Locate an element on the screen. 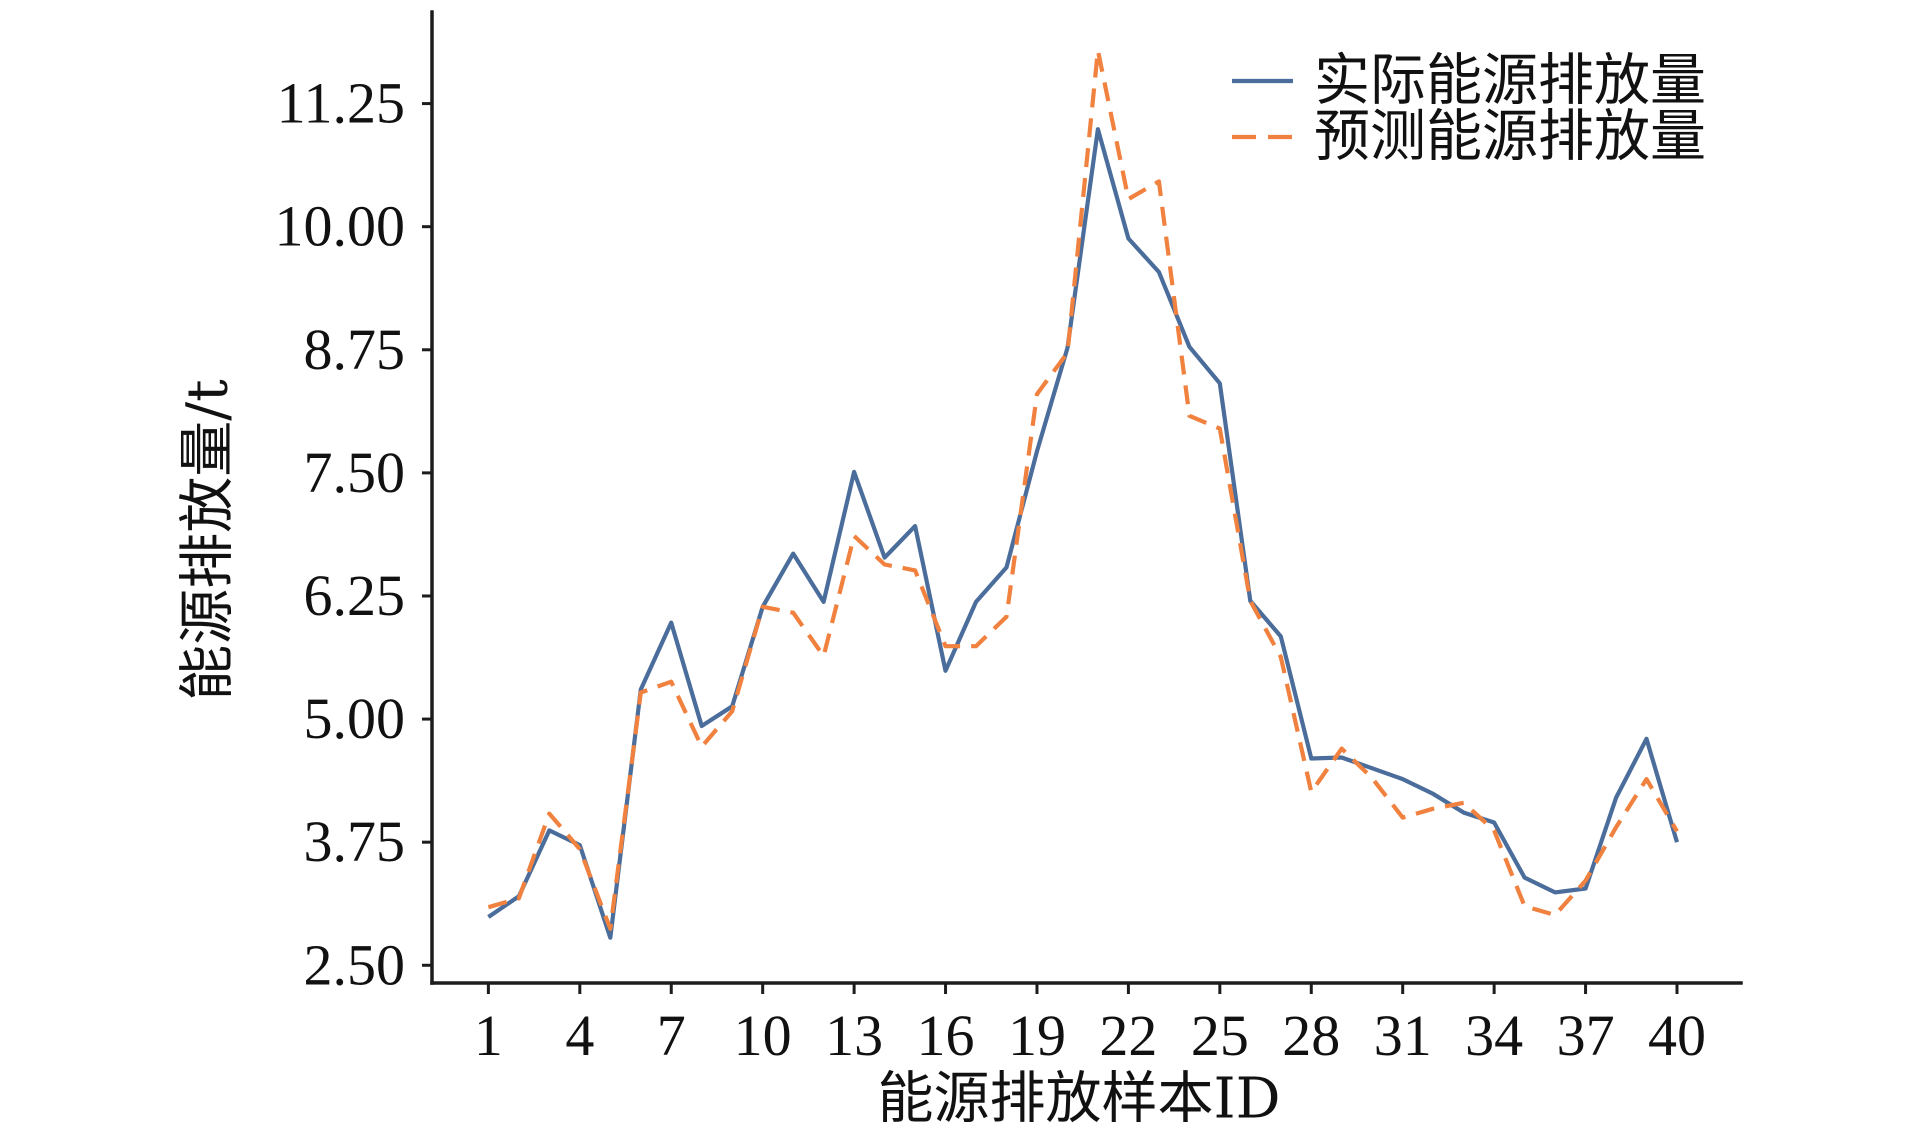  y-tick-label: 6.25 is located at coordinates (355, 595).